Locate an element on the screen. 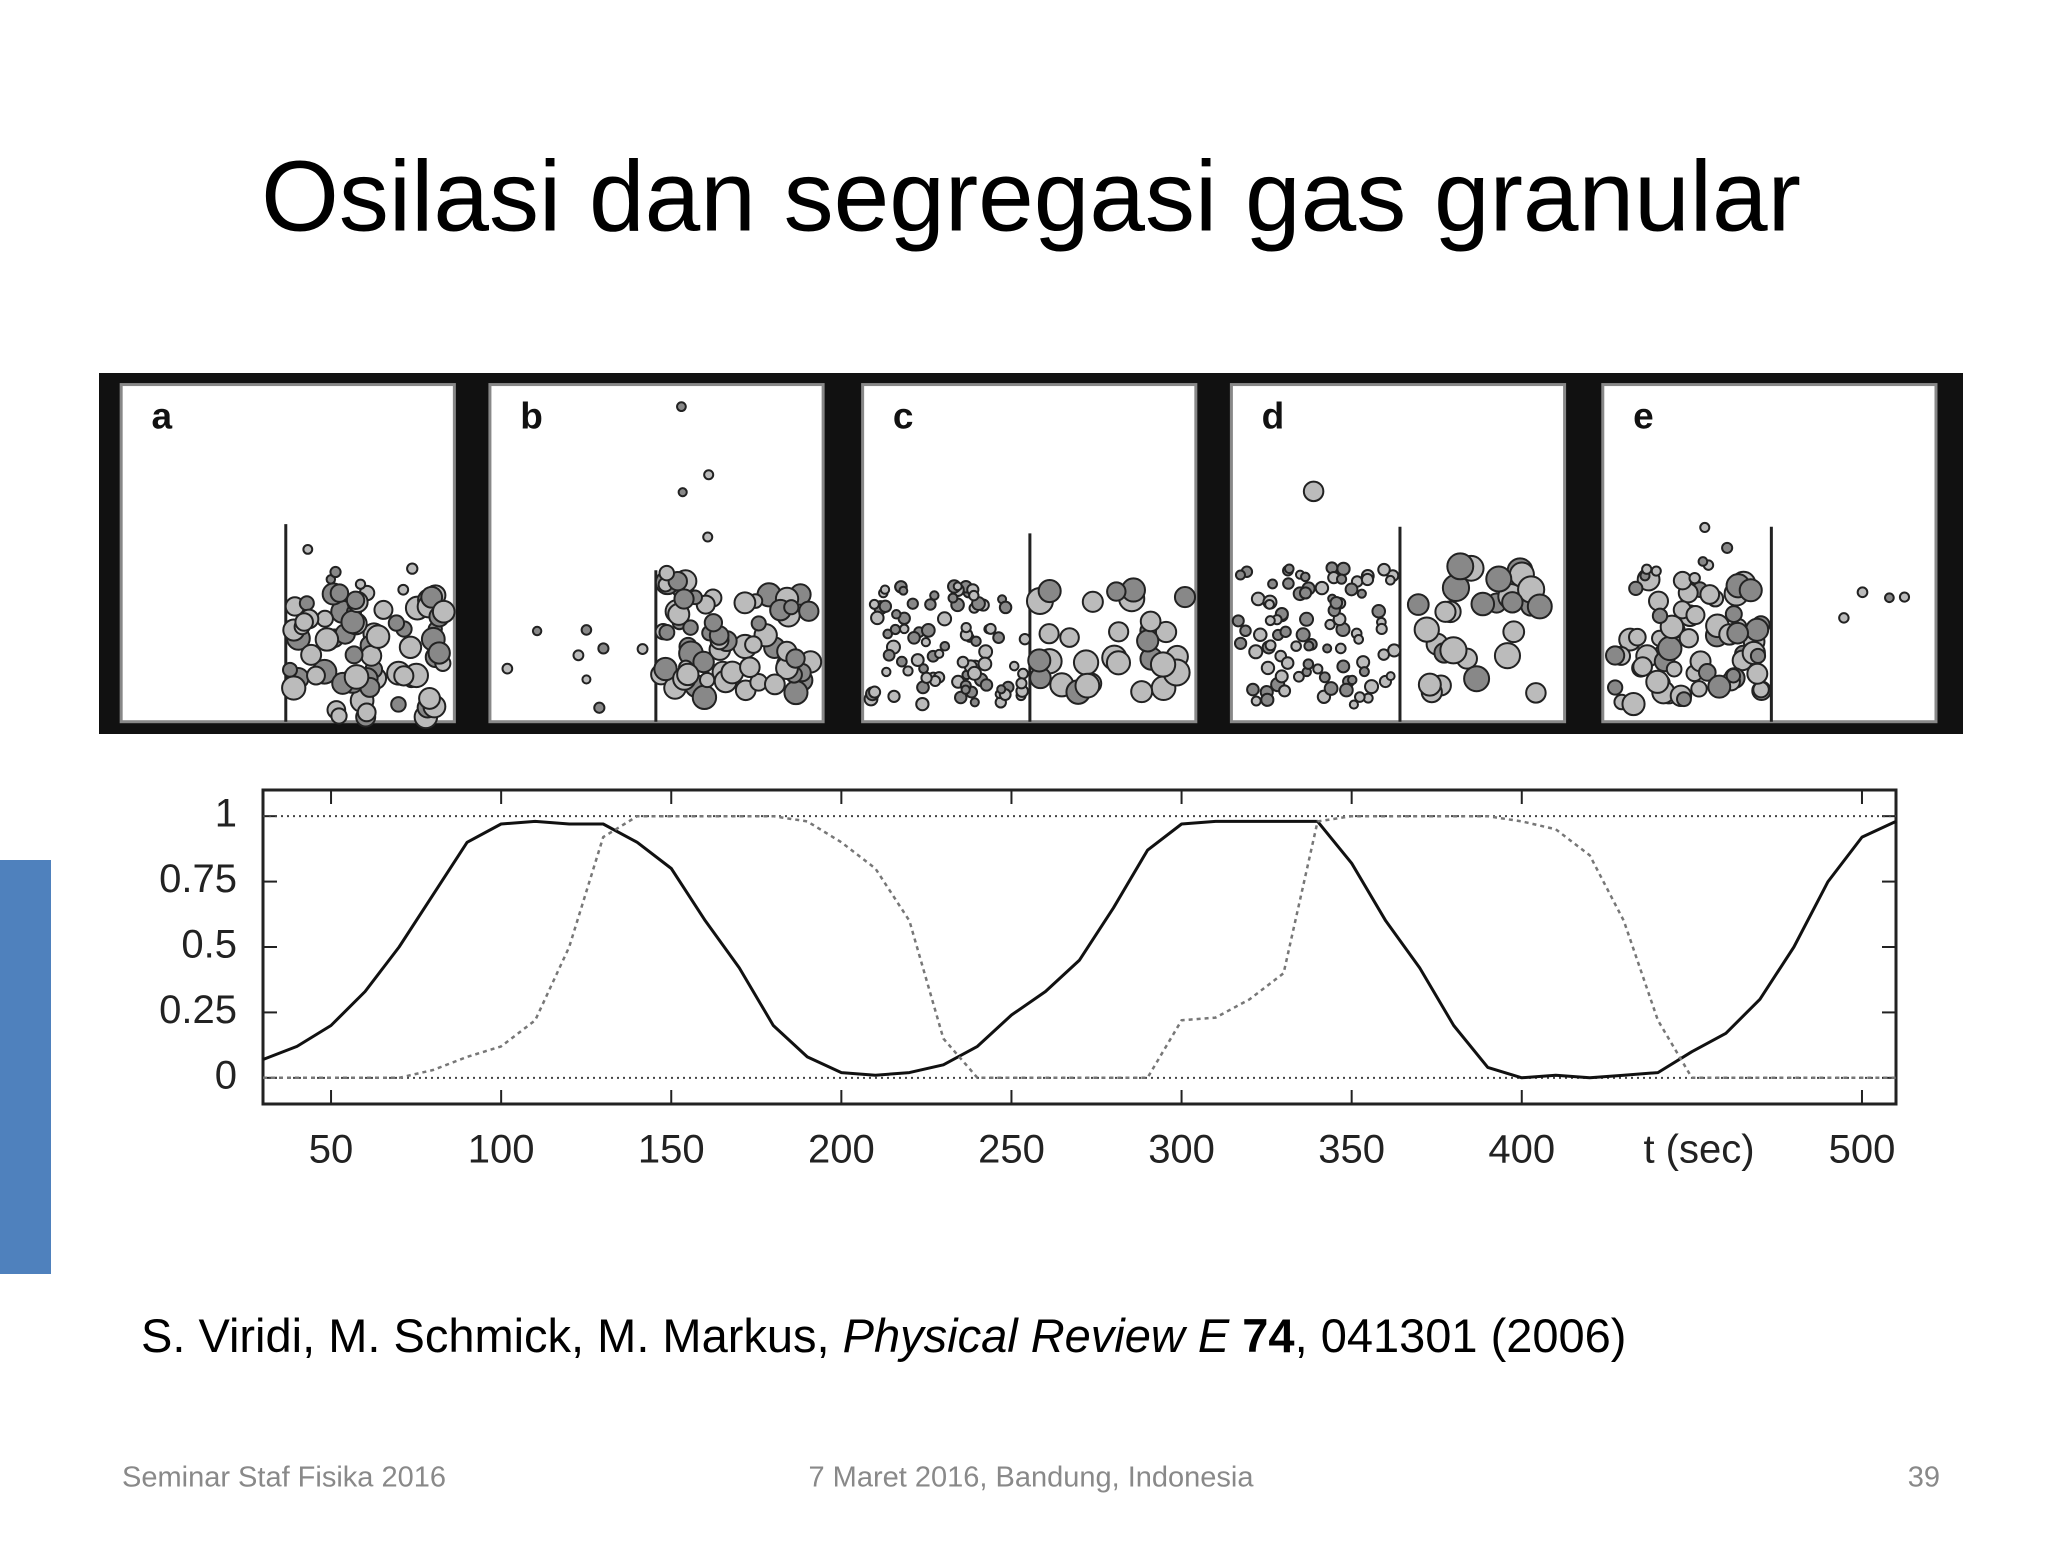 The height and width of the screenshot is (1541, 2048). footer-page: 39 is located at coordinates (1924, 1478).